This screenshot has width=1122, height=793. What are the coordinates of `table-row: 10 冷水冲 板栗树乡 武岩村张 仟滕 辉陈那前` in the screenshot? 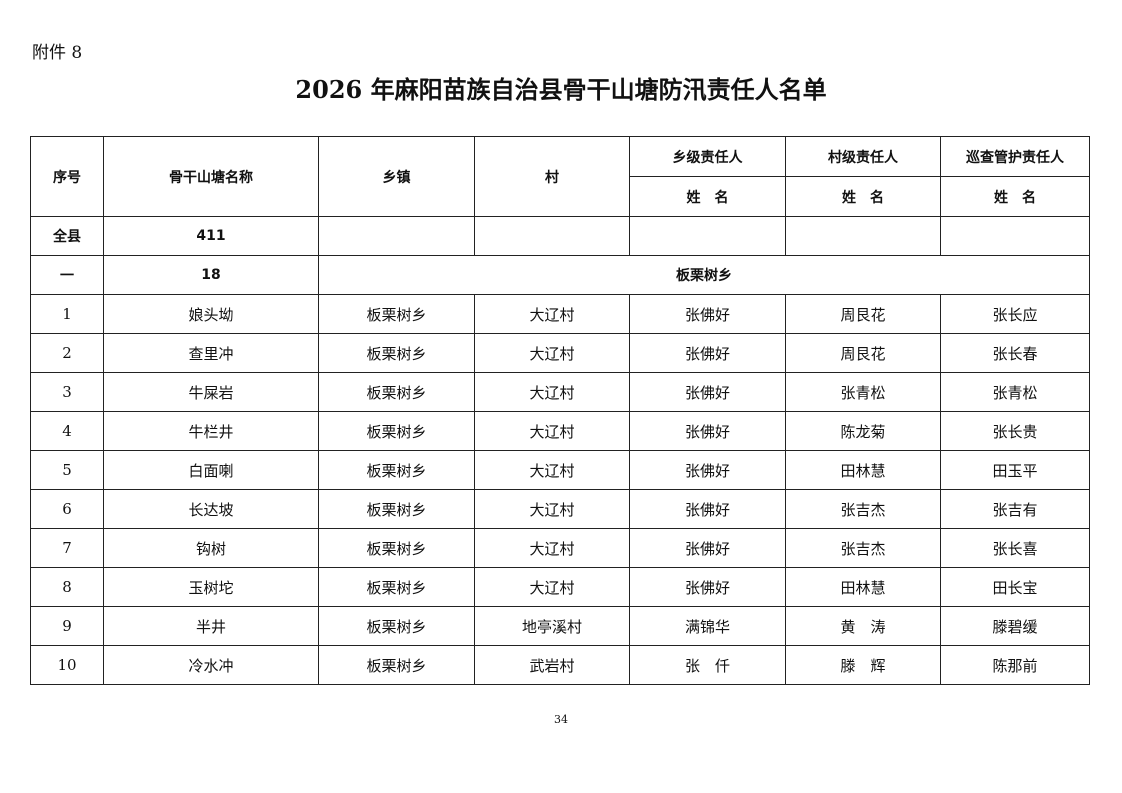 It's located at (560, 665).